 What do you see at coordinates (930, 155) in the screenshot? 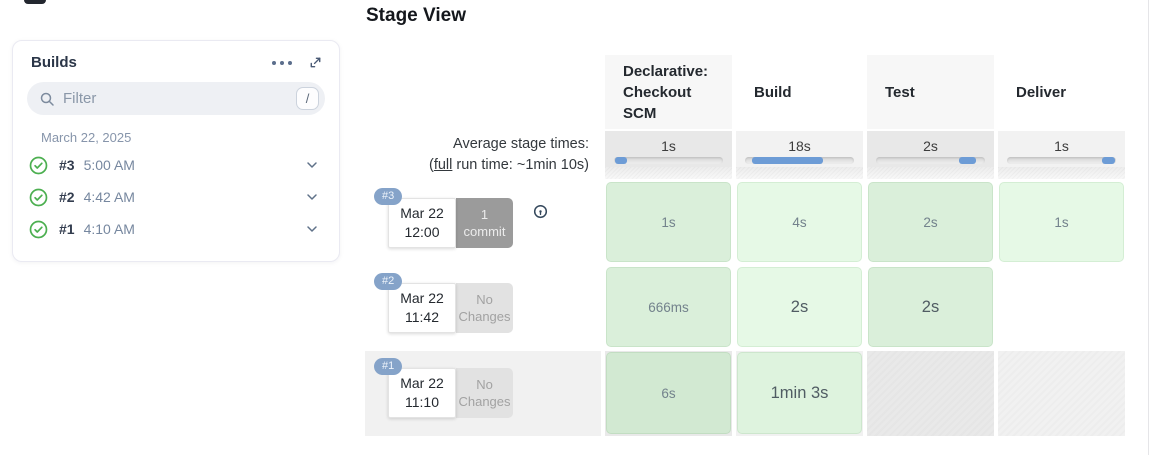
I see `average-stage-time-cell: 2s` at bounding box center [930, 155].